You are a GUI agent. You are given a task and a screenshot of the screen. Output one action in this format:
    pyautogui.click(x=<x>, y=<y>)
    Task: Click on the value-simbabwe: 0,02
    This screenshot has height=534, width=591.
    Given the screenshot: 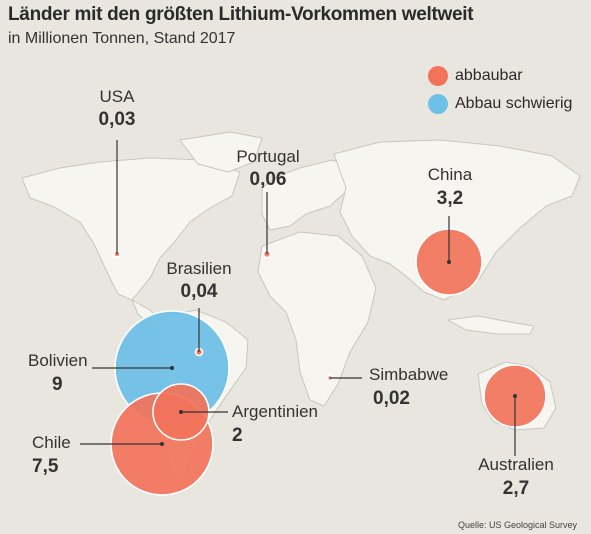 What is the action you would take?
    pyautogui.click(x=391, y=398)
    